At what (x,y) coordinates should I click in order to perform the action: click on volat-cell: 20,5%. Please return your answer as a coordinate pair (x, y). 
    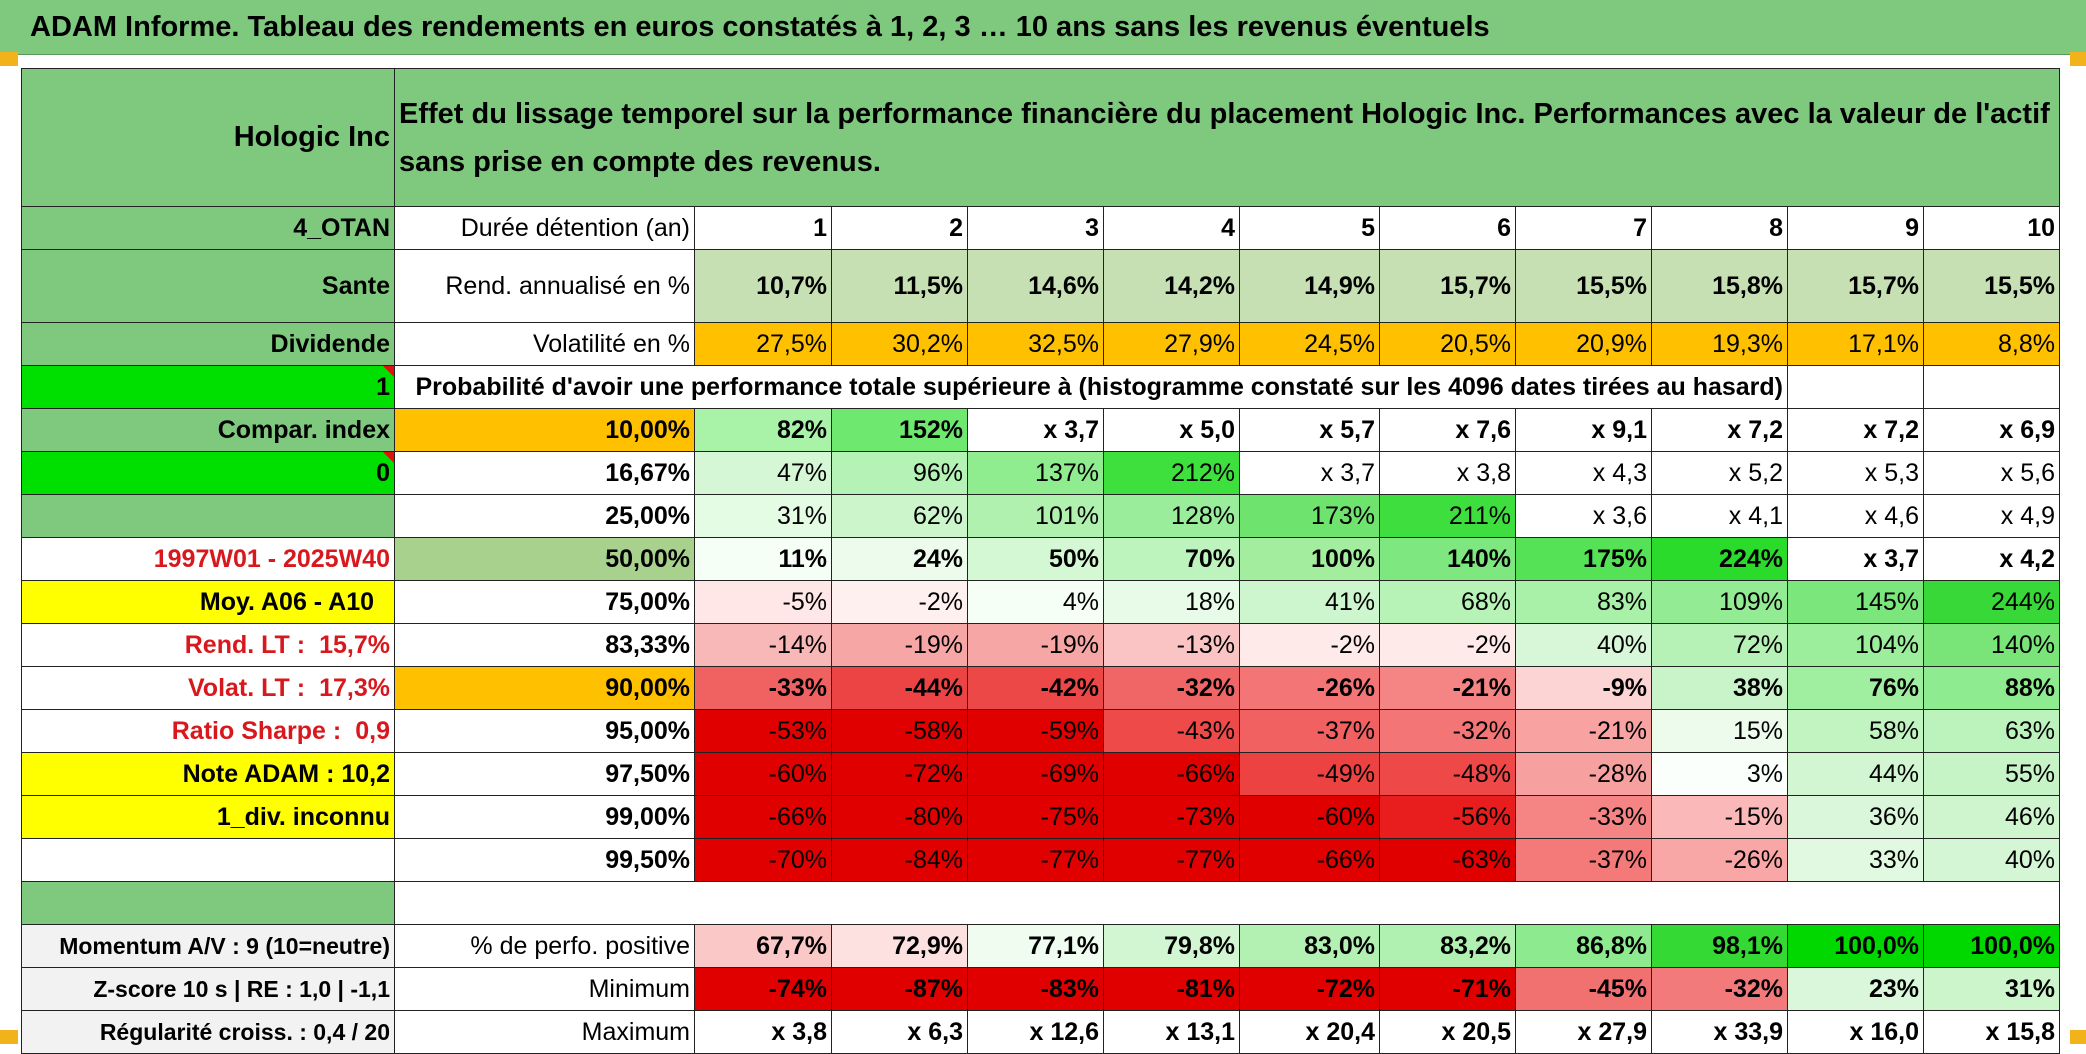
    Looking at the image, I should click on (1447, 344).